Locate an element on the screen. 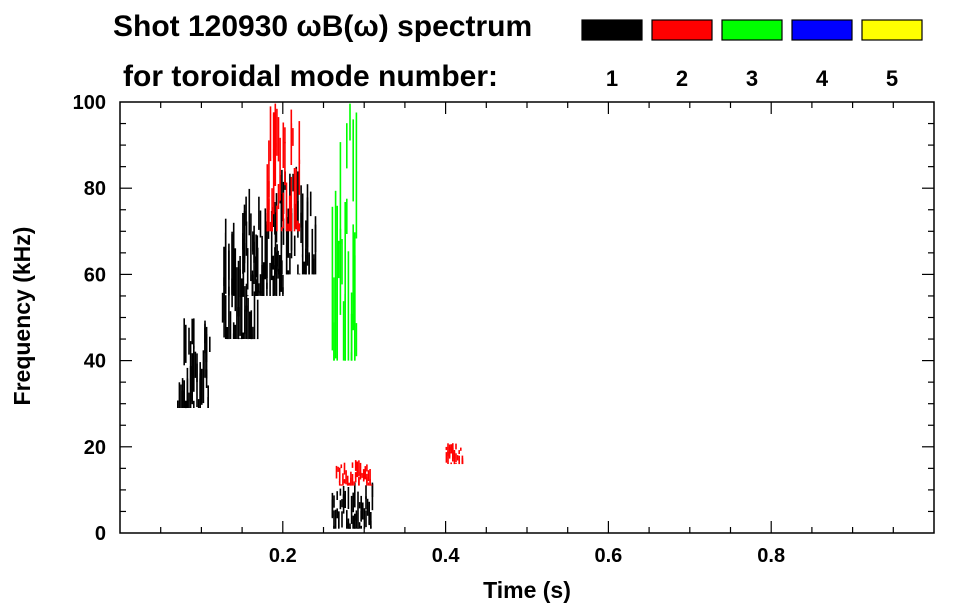 This screenshot has height=615, width=963. x-tick-label: 0.8 is located at coordinates (771, 556).